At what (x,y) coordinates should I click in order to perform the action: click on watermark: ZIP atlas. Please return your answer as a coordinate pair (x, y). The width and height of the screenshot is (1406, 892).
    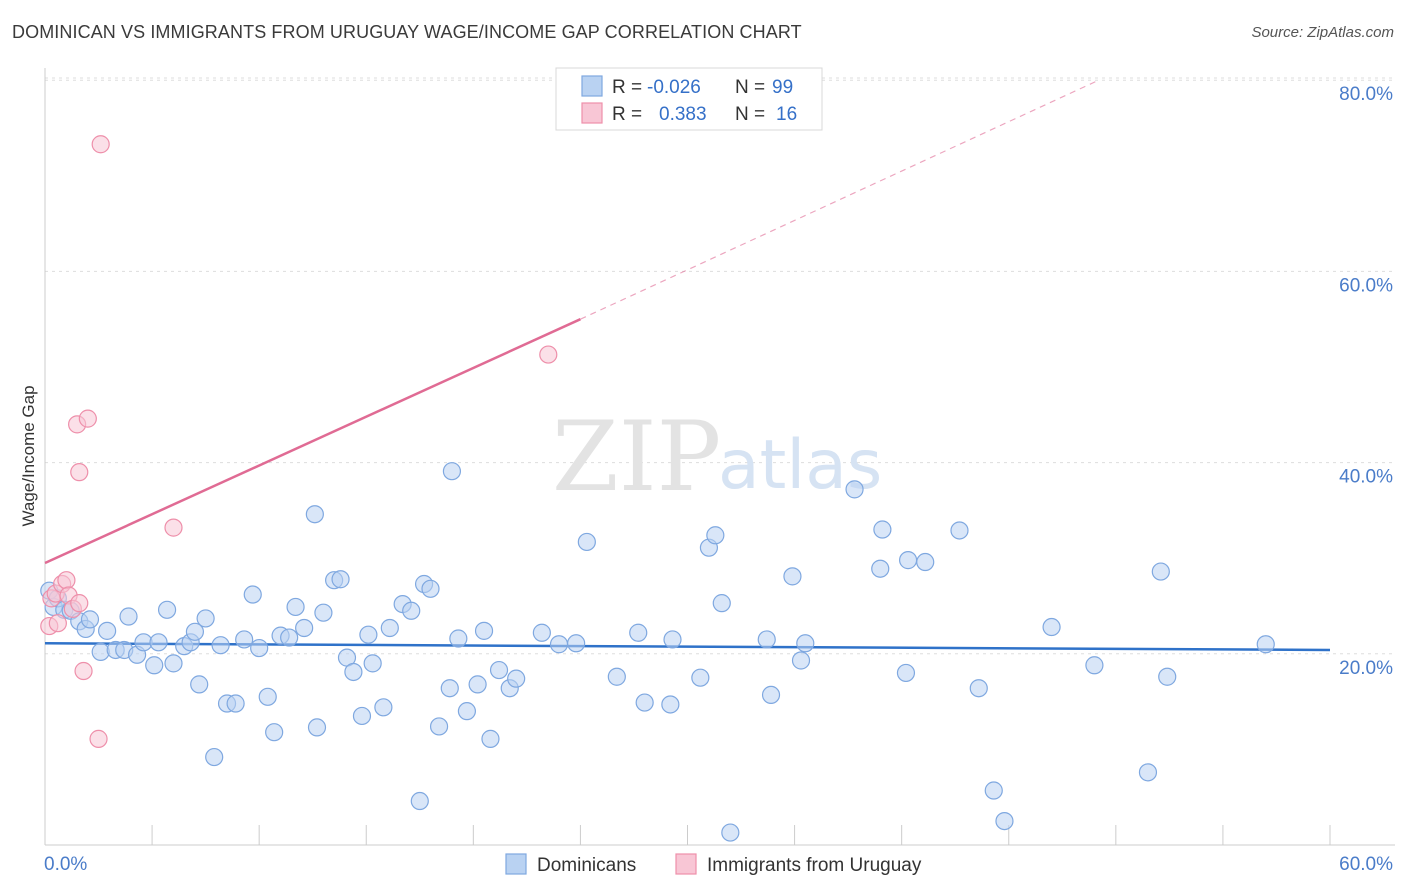
    Looking at the image, I should click on (717, 457).